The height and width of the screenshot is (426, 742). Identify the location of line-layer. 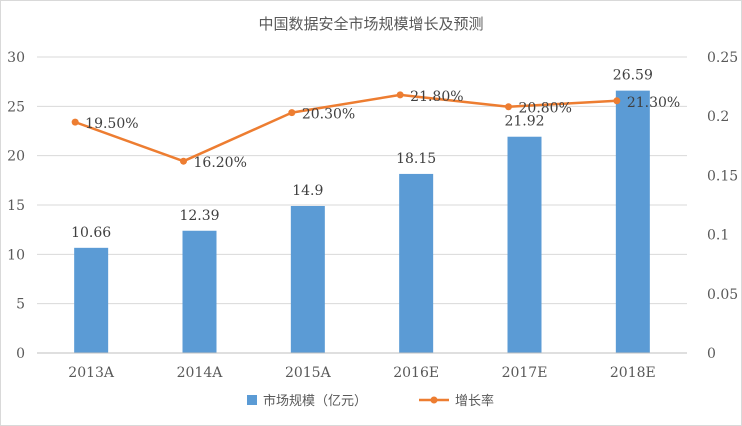
(346, 128).